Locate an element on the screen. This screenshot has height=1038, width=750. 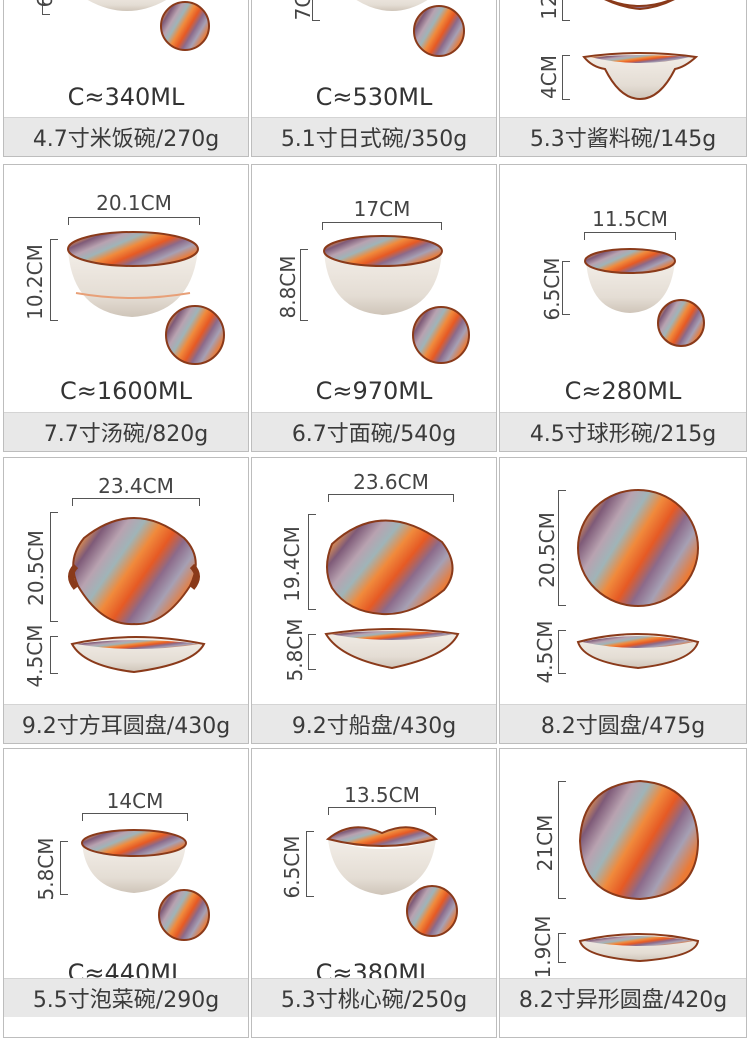
product-name-weight: 8.2寸异形圆盘/420g is located at coordinates (623, 997).